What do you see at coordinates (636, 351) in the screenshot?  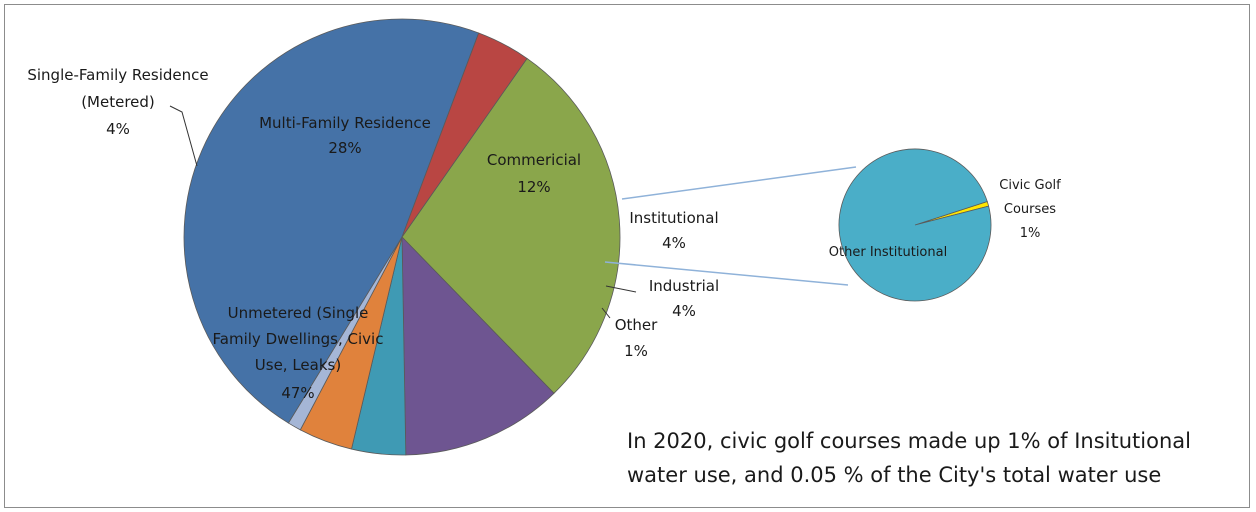 I see `label-other-pct: 1%` at bounding box center [636, 351].